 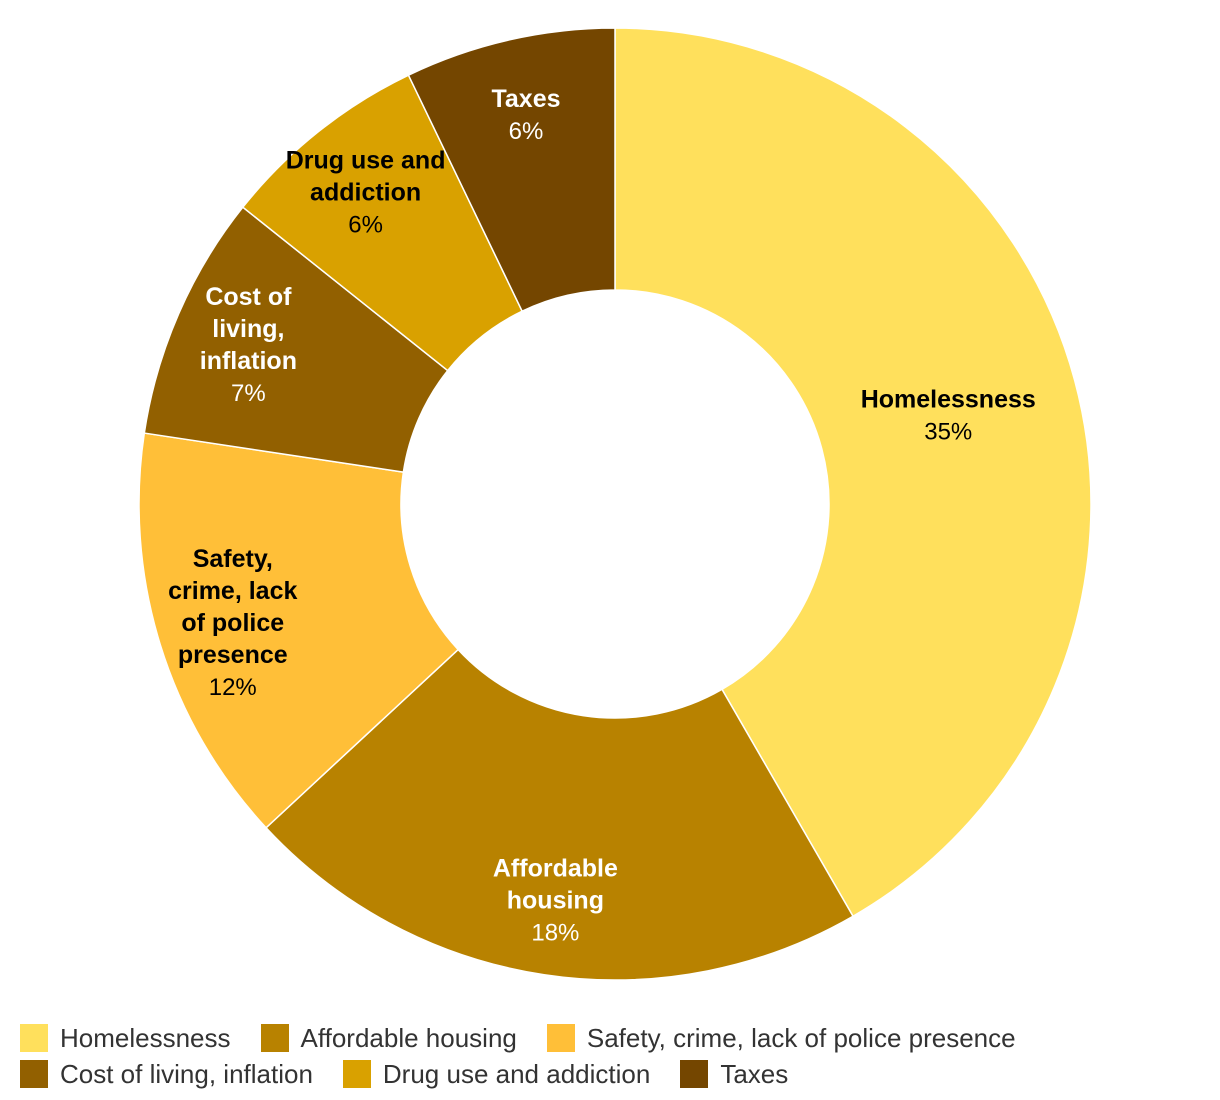 I want to click on slice-label-name-line: housing, so click(x=555, y=901).